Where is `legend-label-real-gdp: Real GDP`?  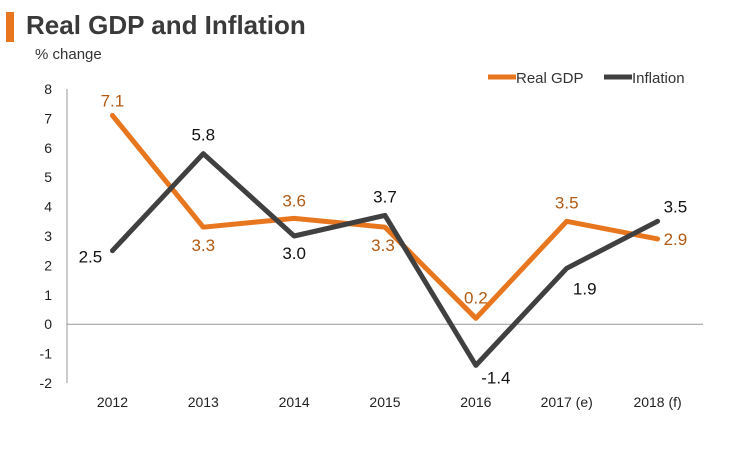 legend-label-real-gdp: Real GDP is located at coordinates (550, 78).